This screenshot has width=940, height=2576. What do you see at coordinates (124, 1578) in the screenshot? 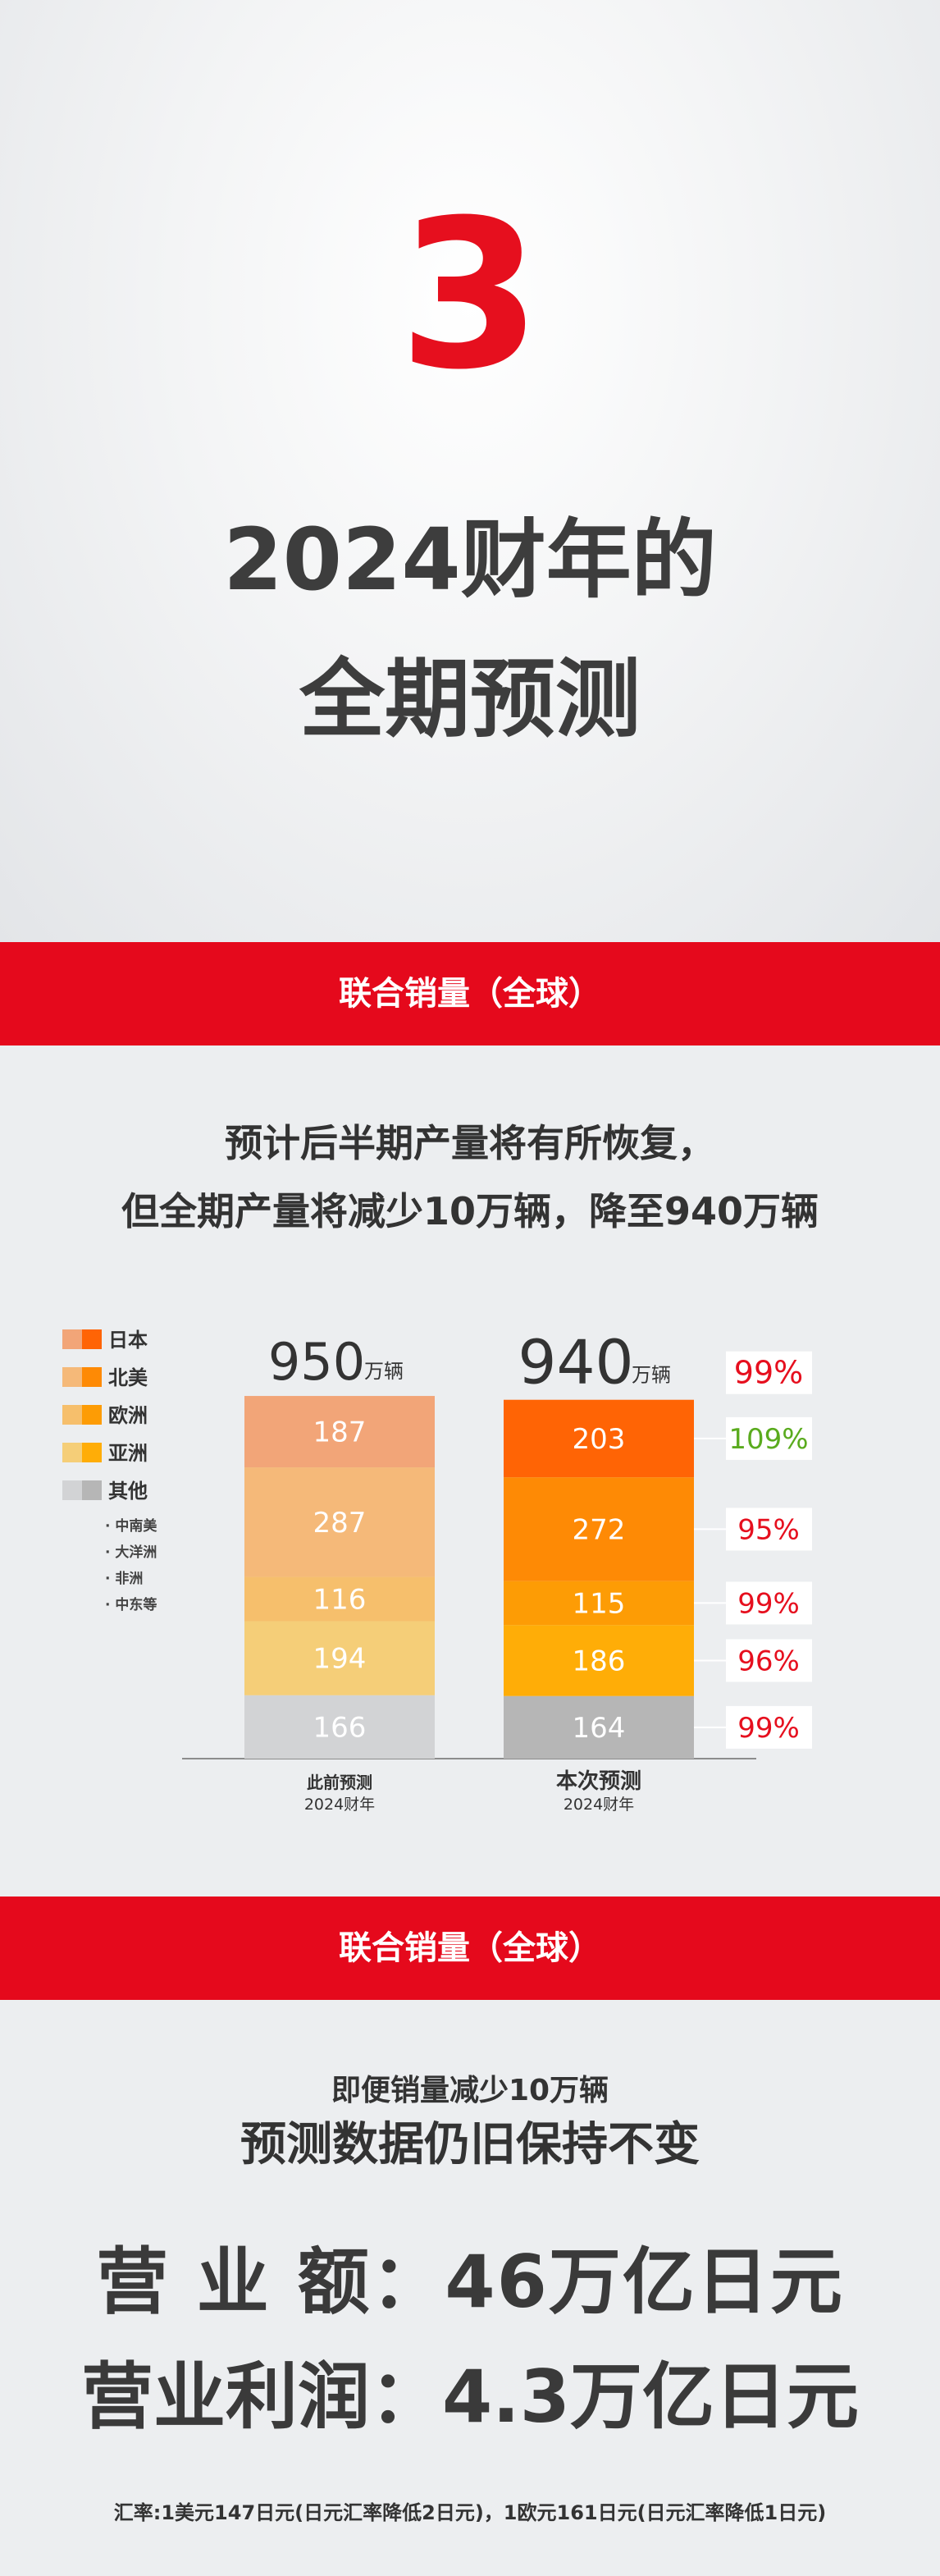
I see `legend-note-2: · 非洲` at bounding box center [124, 1578].